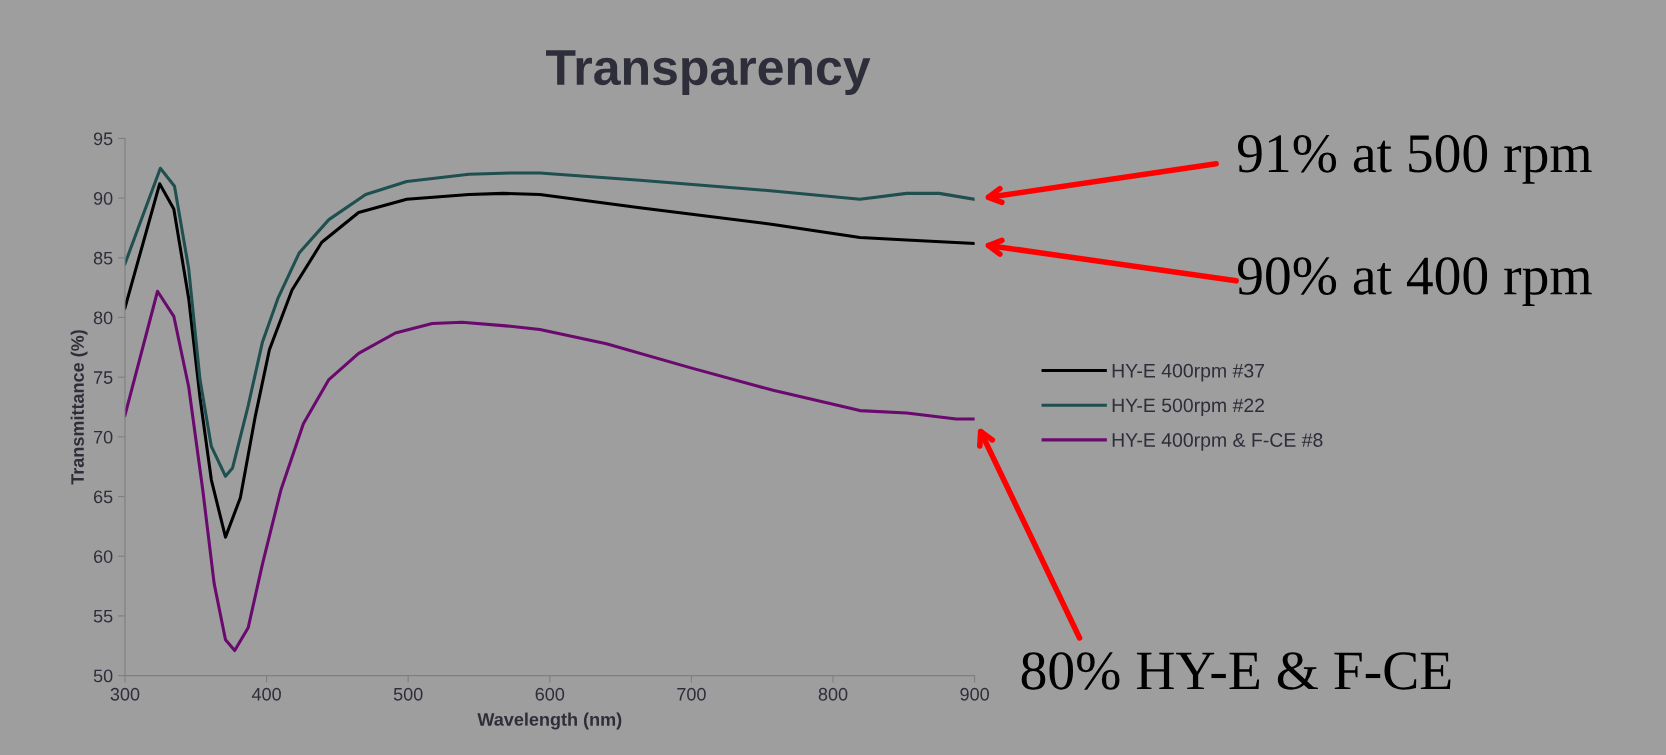  I want to click on y-tick-label: 95, so click(103, 139).